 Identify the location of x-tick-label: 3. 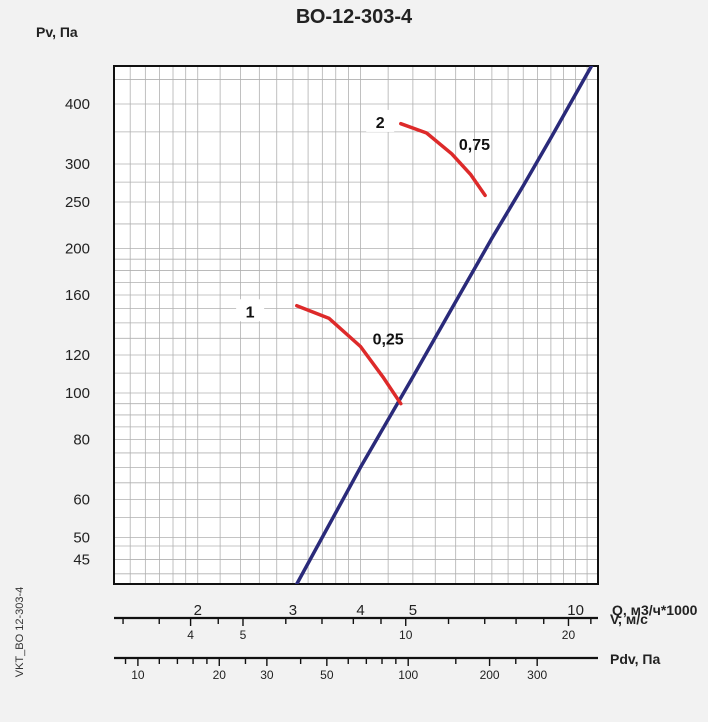
(293, 610).